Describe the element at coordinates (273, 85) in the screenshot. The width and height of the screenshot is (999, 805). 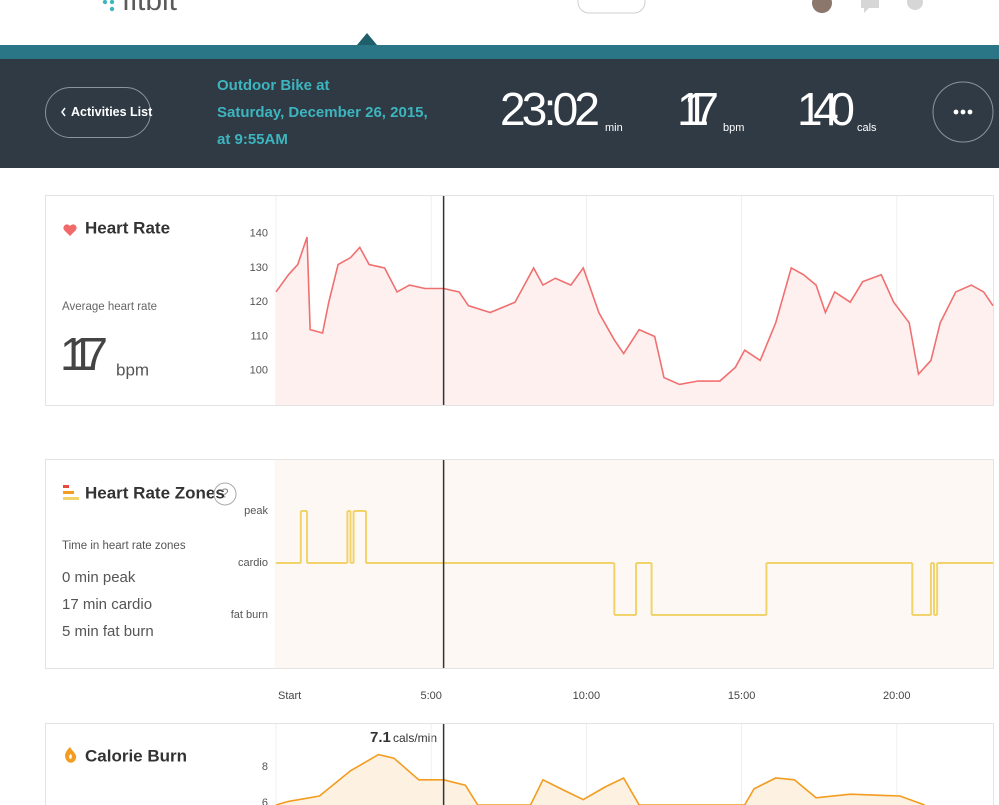
I see `activity-title: Outdoor Bike at` at that location.